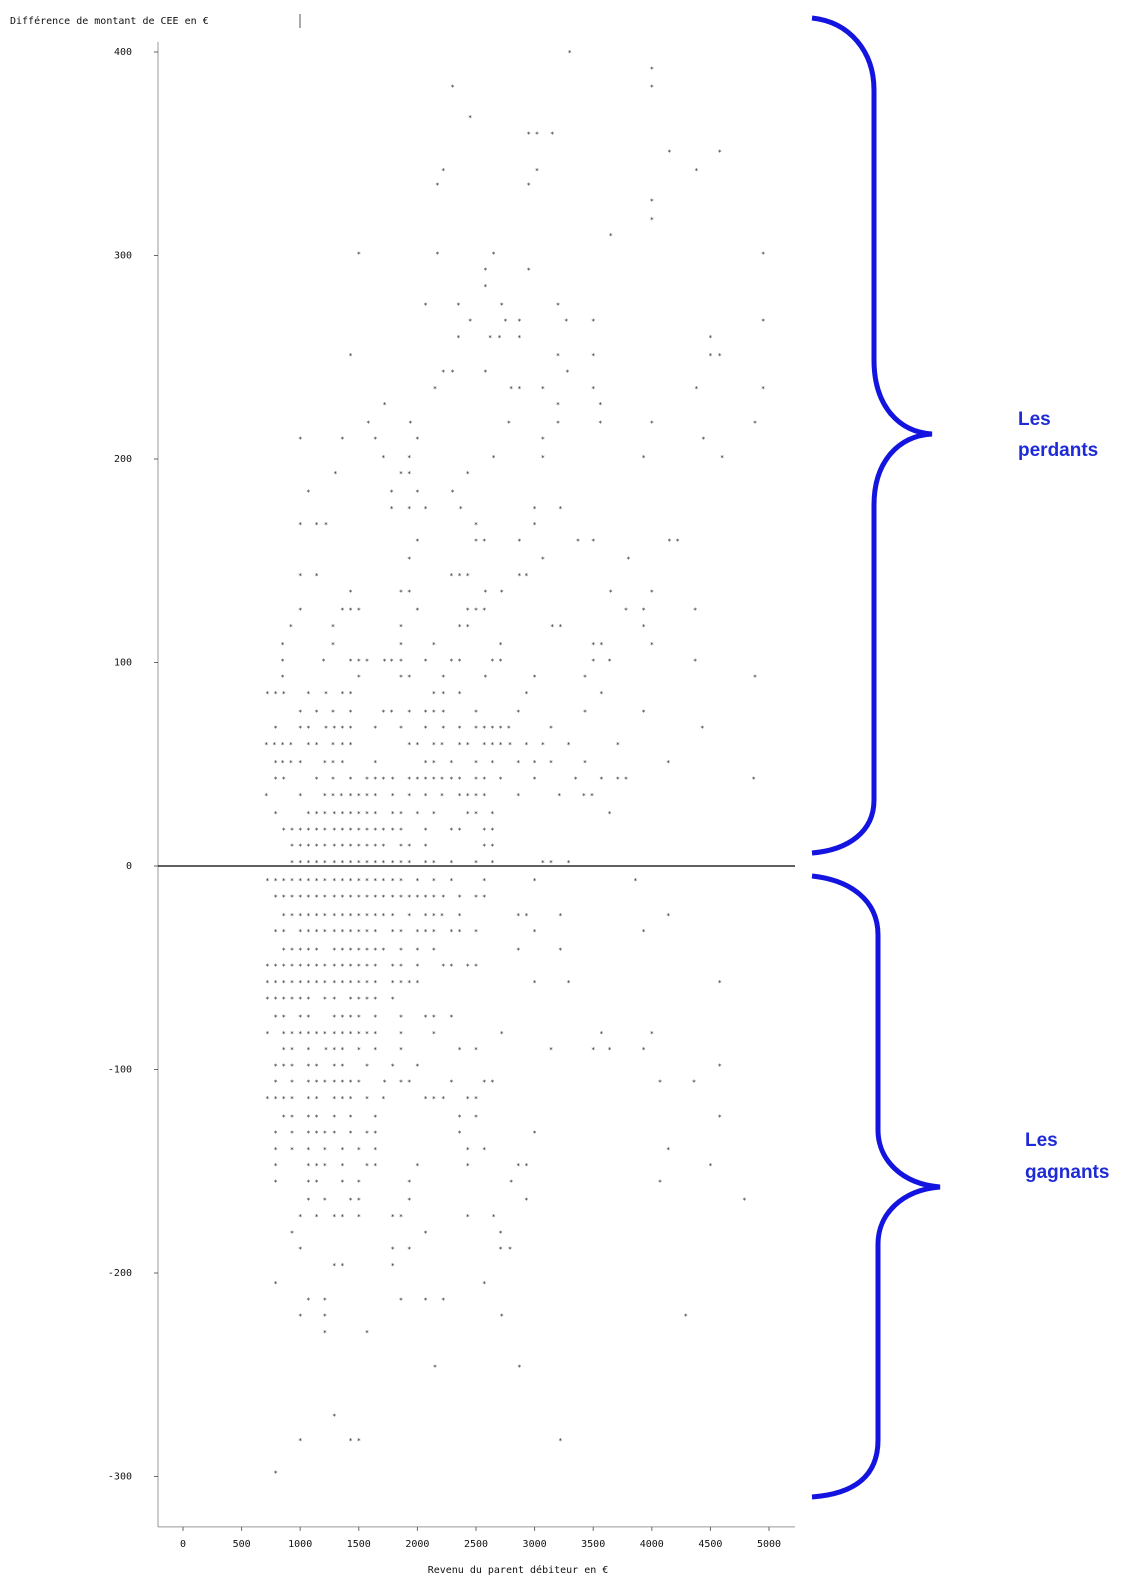 The height and width of the screenshot is (1577, 1148). I want to click on x-tick-label: 500, so click(242, 1544).